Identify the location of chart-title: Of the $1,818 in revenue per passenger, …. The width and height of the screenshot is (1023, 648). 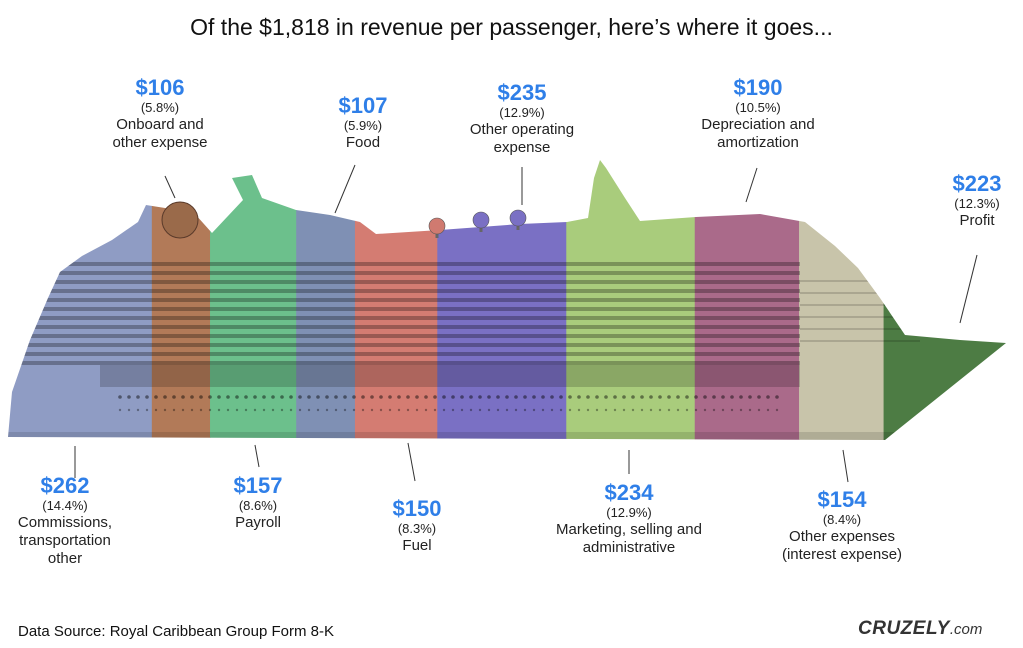
(511, 27).